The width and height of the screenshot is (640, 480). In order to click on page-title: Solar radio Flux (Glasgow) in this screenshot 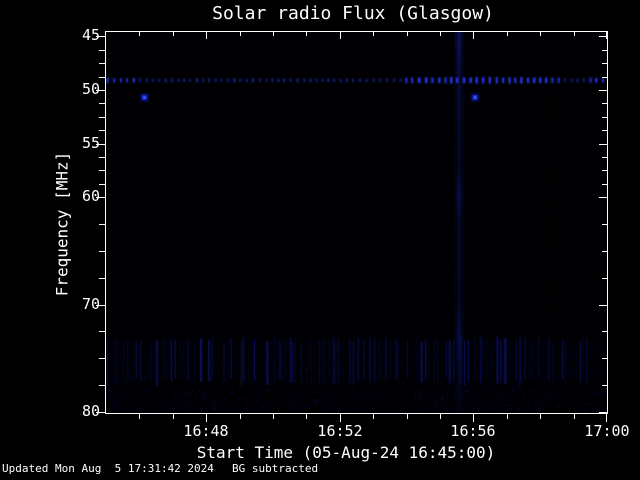, I will do `click(353, 13)`.